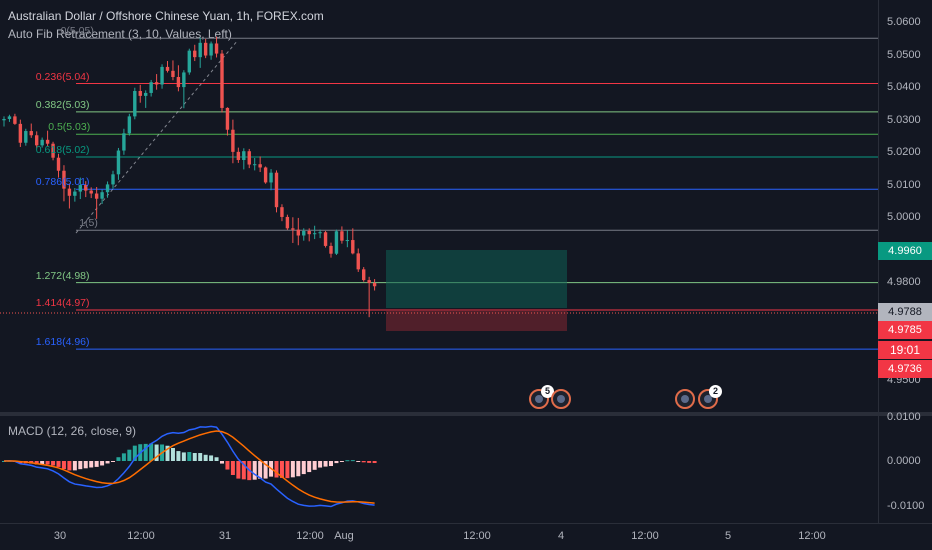 This screenshot has height=550, width=932. Describe the element at coordinates (344, 536) in the screenshot. I see `time-tick: Aug` at that location.